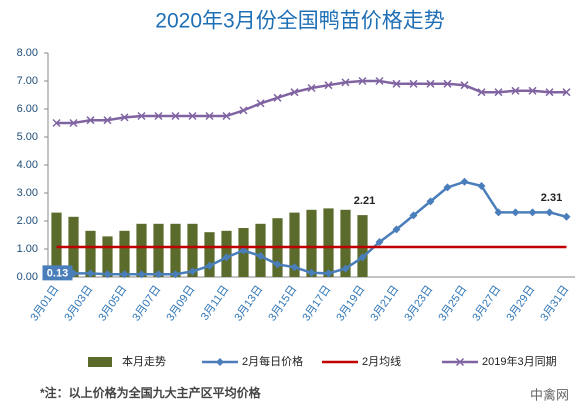 The image size is (588, 413). Describe the element at coordinates (299, 21) in the screenshot. I see `chart-title: 2020年3月份全国鸭苗价格走势` at that location.